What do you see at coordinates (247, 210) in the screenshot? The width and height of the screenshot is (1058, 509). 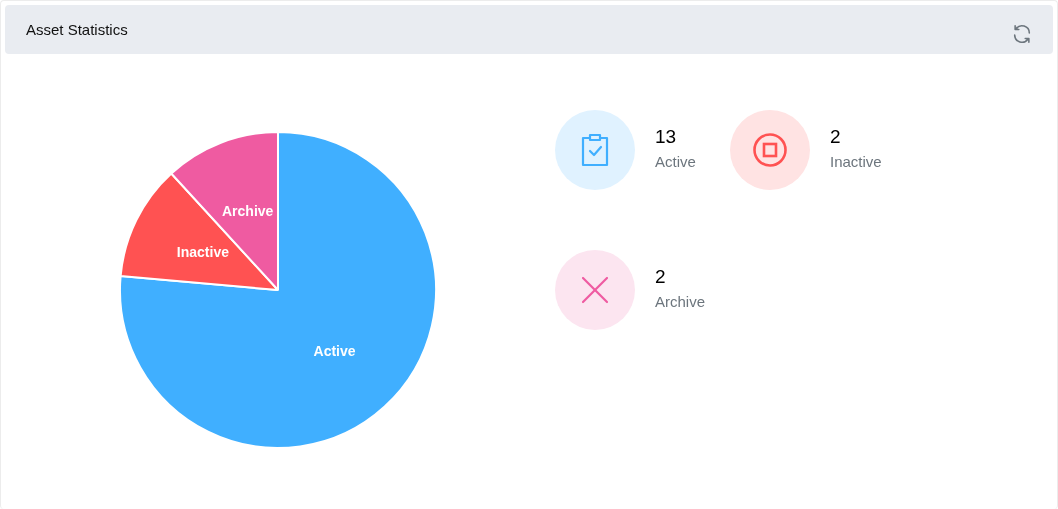 I see `slice-label: Archive` at bounding box center [247, 210].